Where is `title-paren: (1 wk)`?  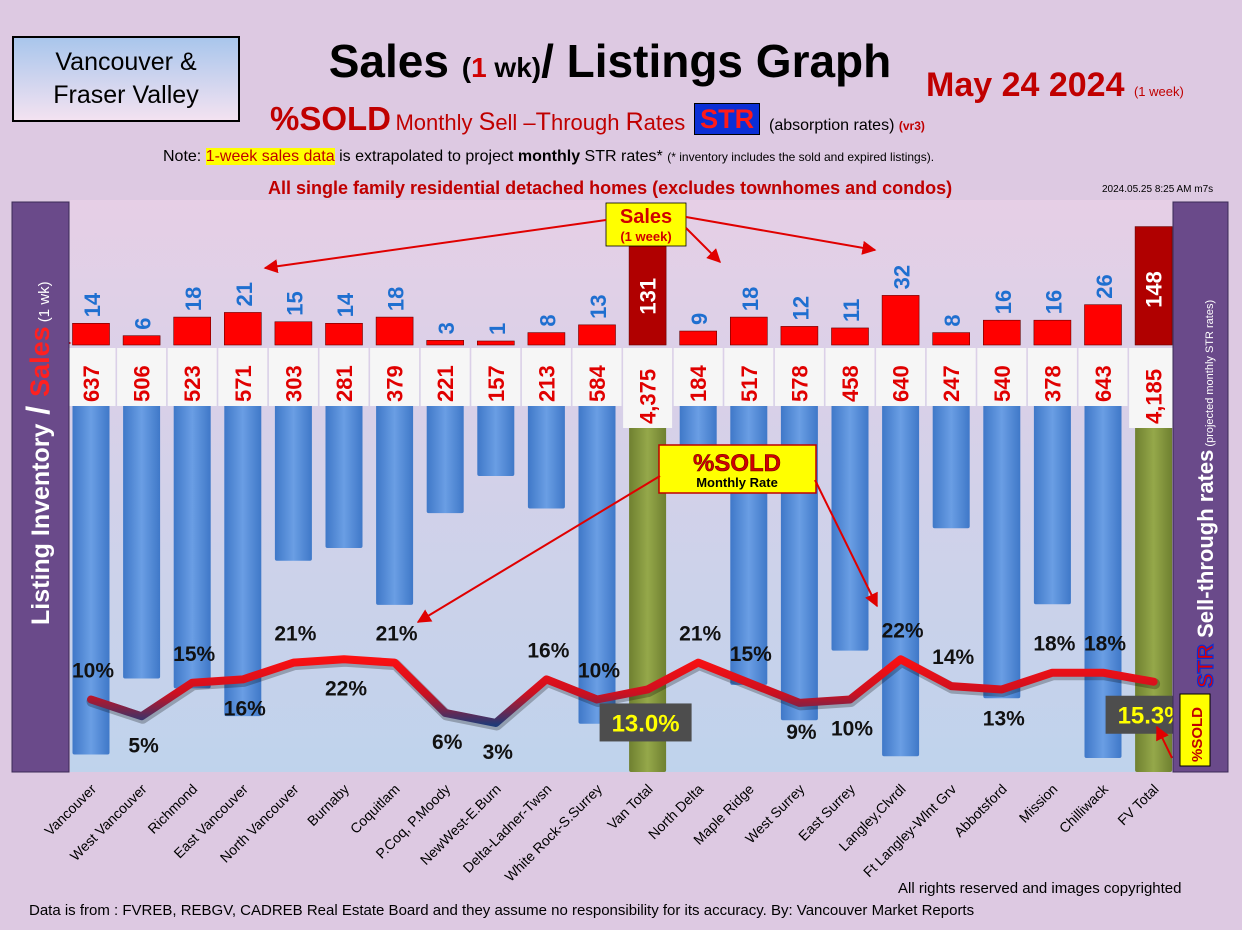 title-paren: (1 wk) is located at coordinates (501, 67).